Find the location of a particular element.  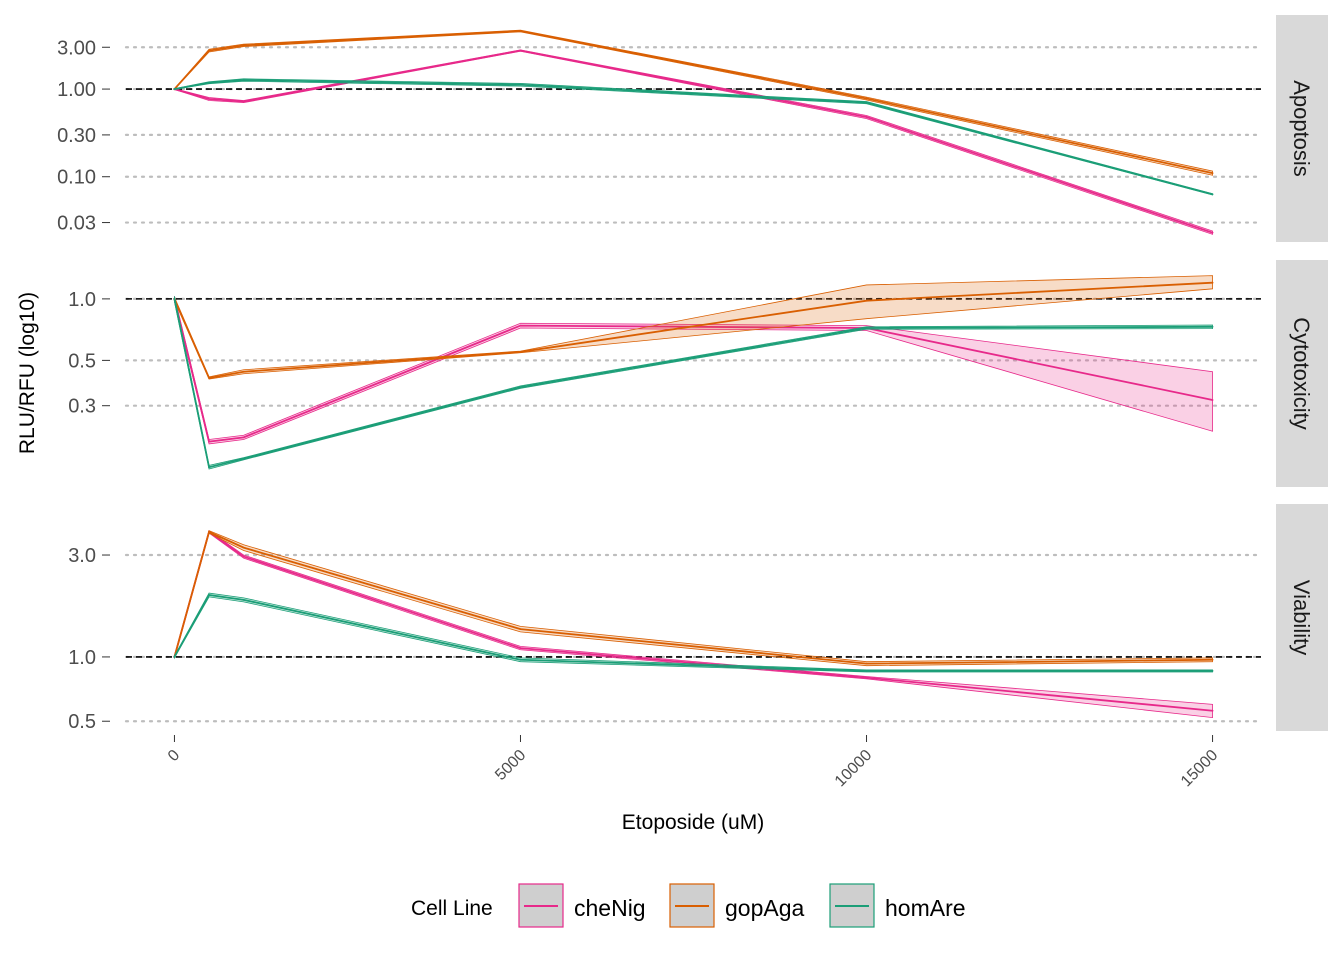

x-tick-label: 15000 is located at coordinates (1200, 769).